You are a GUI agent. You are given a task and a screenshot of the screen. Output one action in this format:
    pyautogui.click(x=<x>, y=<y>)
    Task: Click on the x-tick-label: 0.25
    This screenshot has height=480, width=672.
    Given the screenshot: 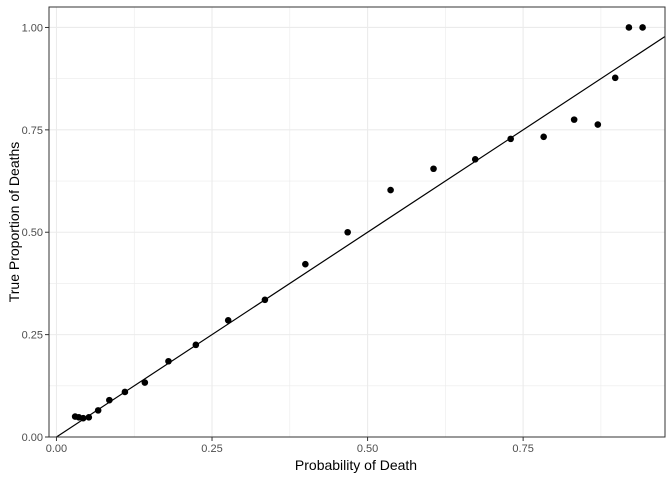 What is the action you would take?
    pyautogui.click(x=211, y=449)
    